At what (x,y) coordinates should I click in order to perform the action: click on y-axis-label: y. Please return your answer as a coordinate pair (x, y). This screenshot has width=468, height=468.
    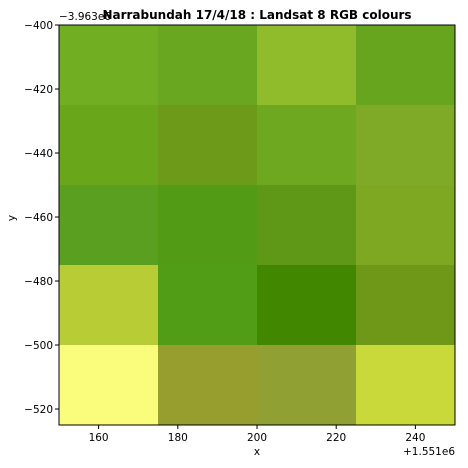
    Looking at the image, I should click on (12, 218).